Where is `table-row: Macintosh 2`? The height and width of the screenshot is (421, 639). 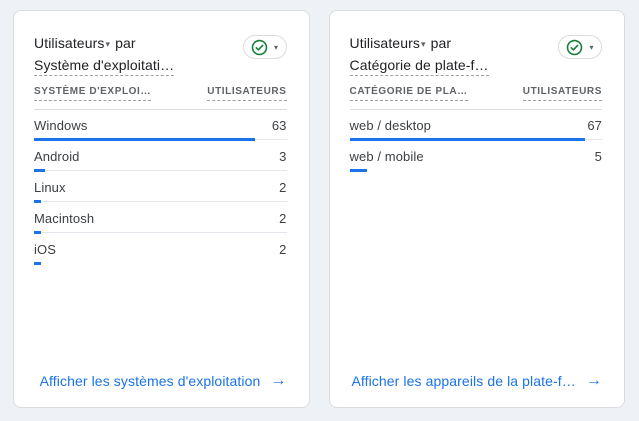
table-row: Macintosh 2 is located at coordinates (160, 218).